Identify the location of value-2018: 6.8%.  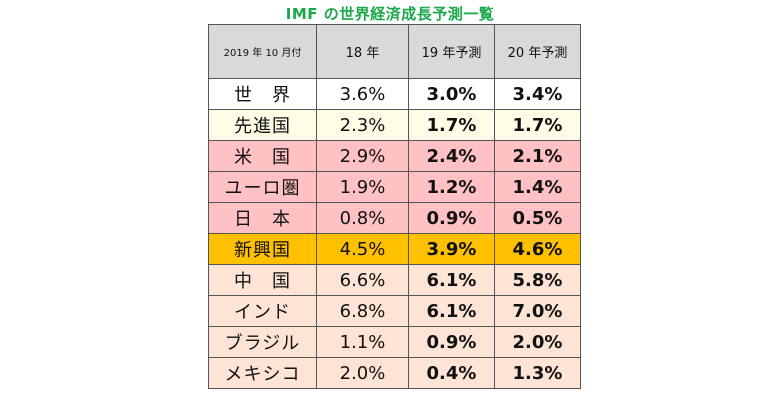
(362, 311).